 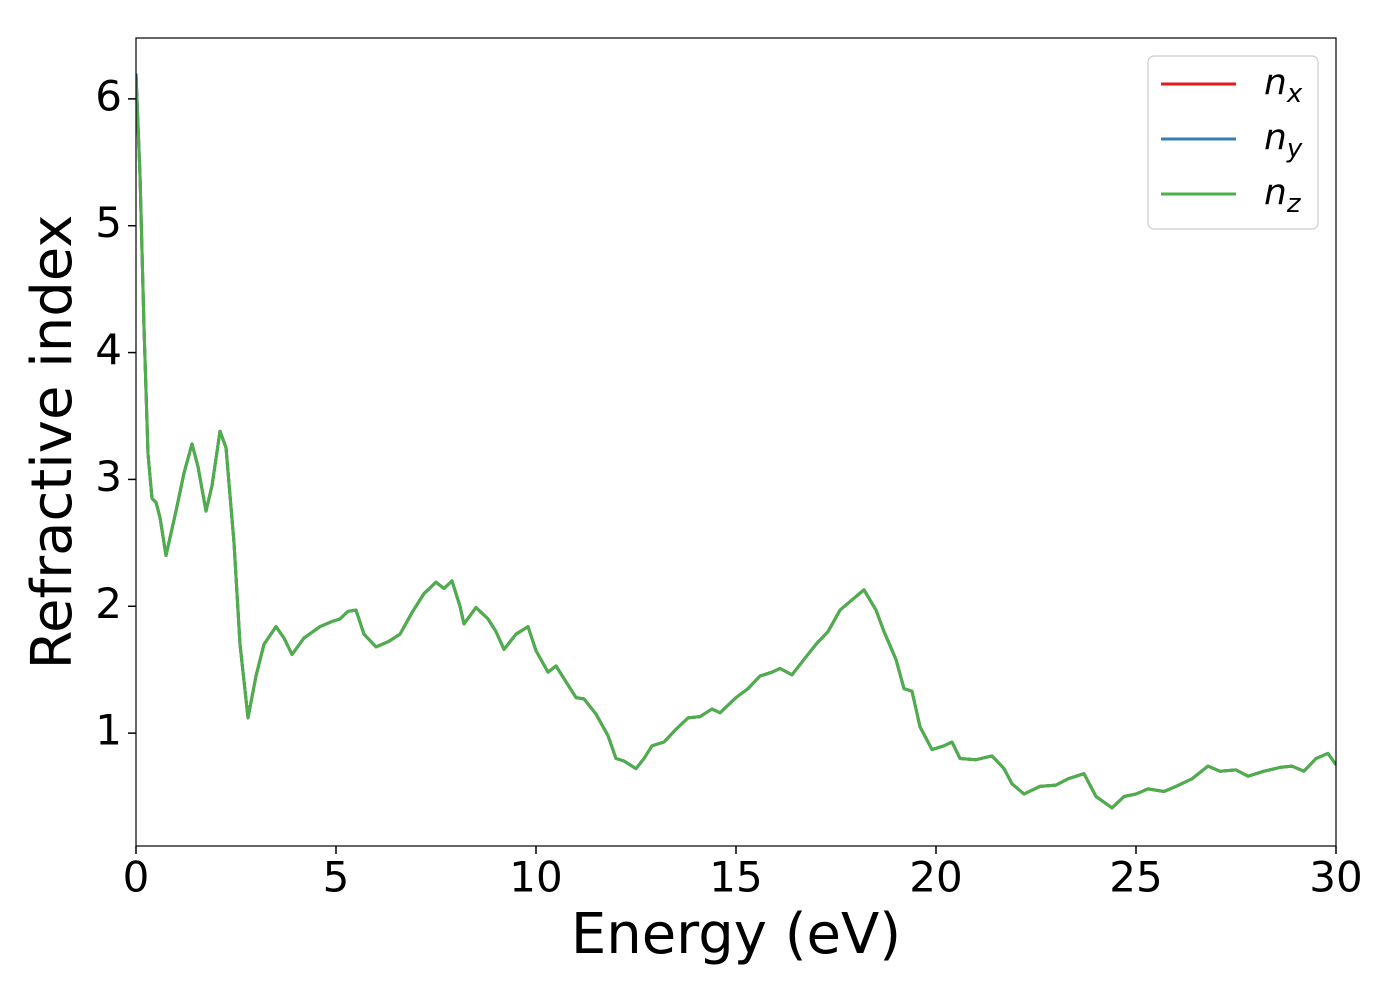 I want to click on y-tick-label: 5, so click(x=108, y=222).